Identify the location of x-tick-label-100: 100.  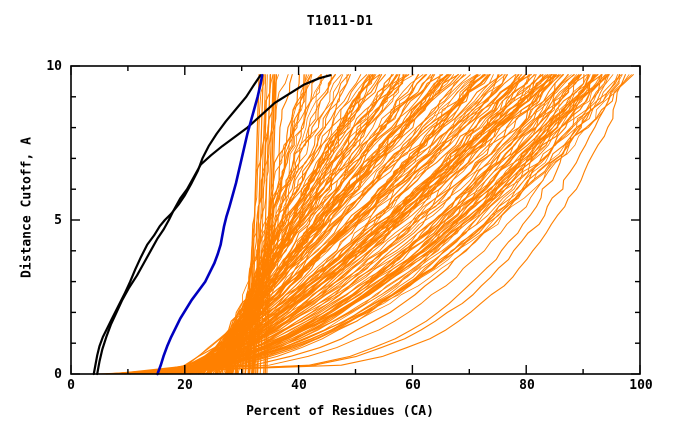
(641, 385).